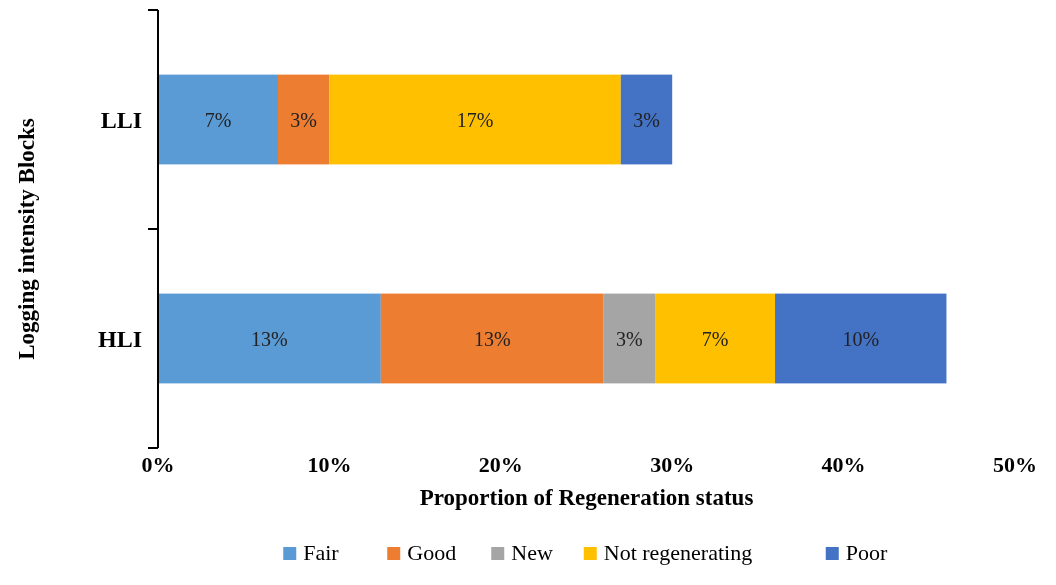  What do you see at coordinates (672, 464) in the screenshot?
I see `x-tick-label: 30%` at bounding box center [672, 464].